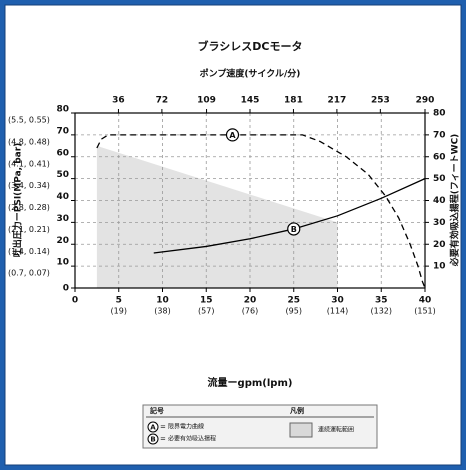 This screenshot has height=474, width=466. What do you see at coordinates (425, 311) in the screenshot?
I see `x-tick-sublabel: (151)` at bounding box center [425, 311].